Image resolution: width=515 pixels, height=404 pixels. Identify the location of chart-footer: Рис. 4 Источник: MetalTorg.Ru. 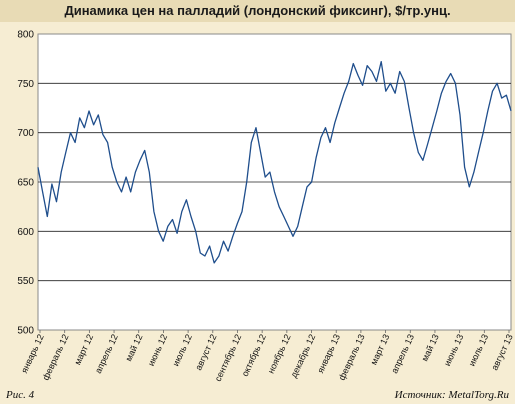
(257, 396).